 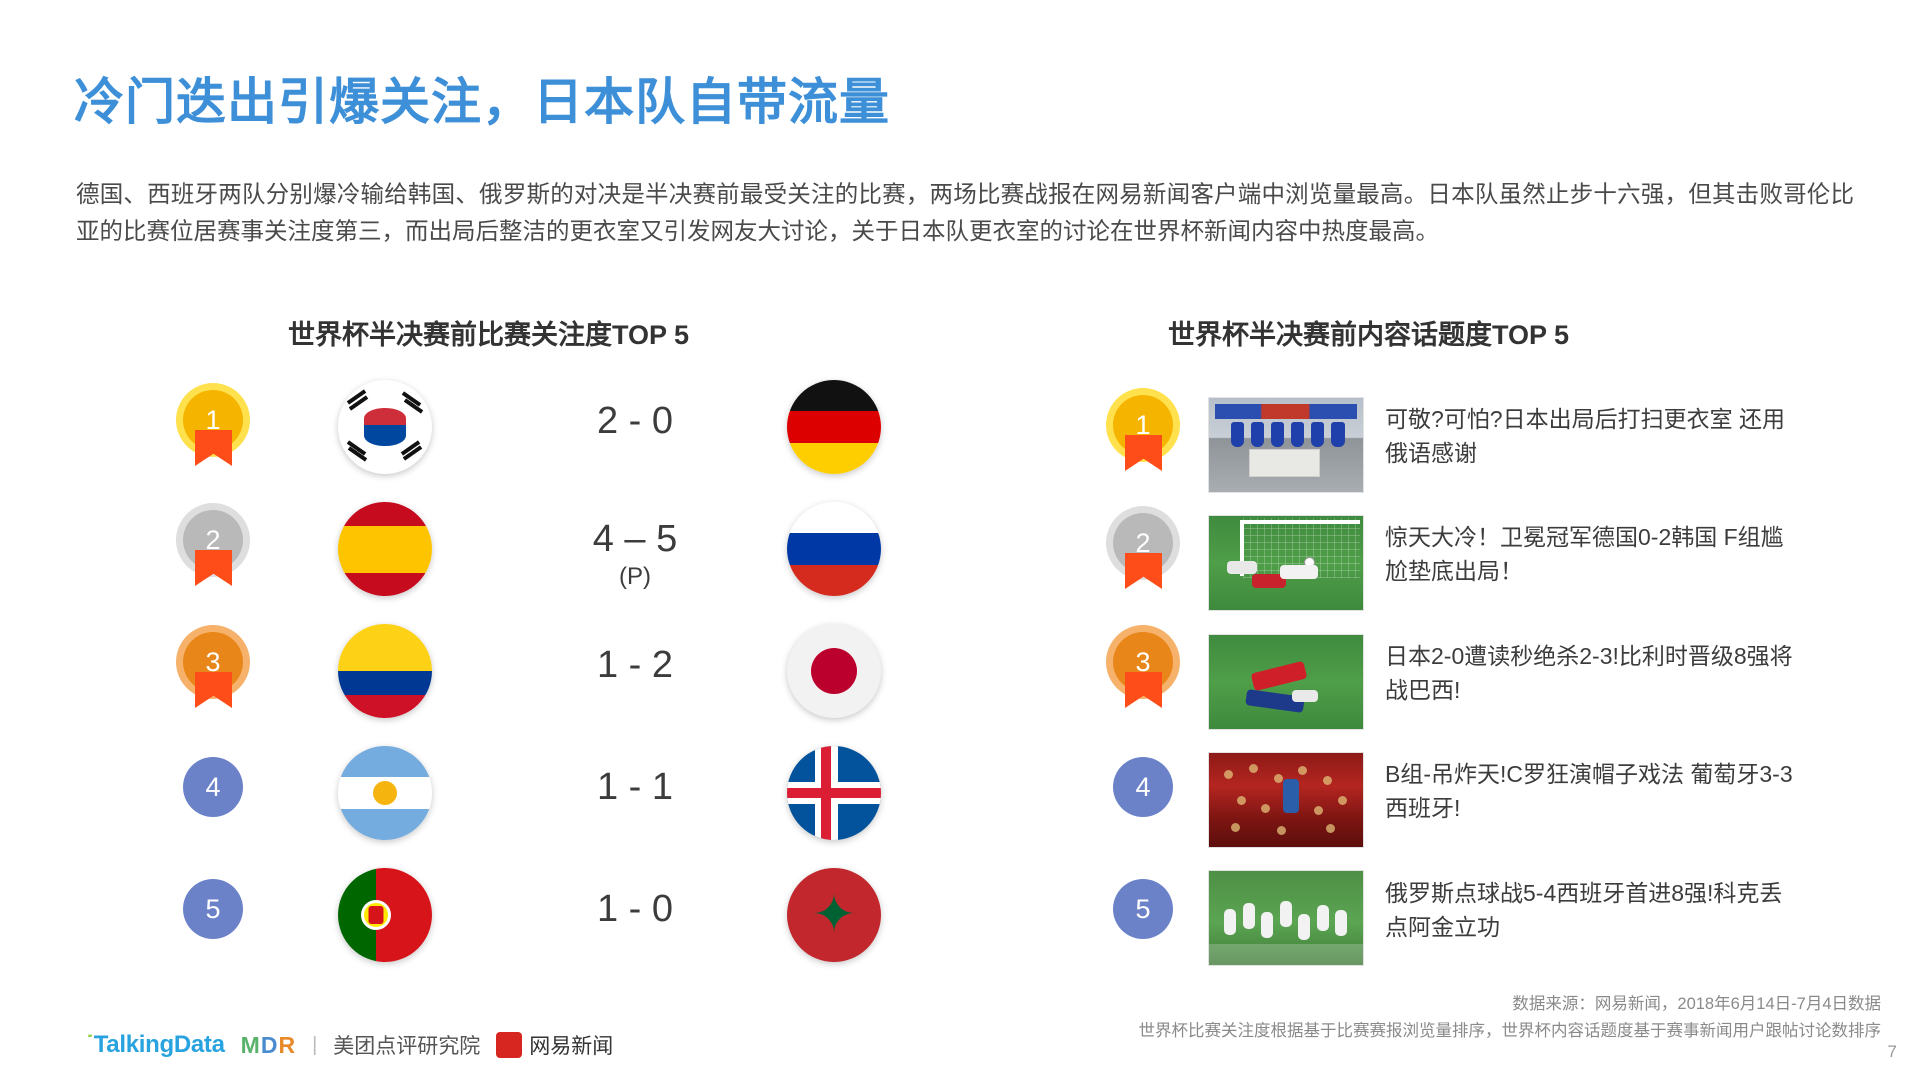 I want to click on score-note: (P), so click(x=635, y=576).